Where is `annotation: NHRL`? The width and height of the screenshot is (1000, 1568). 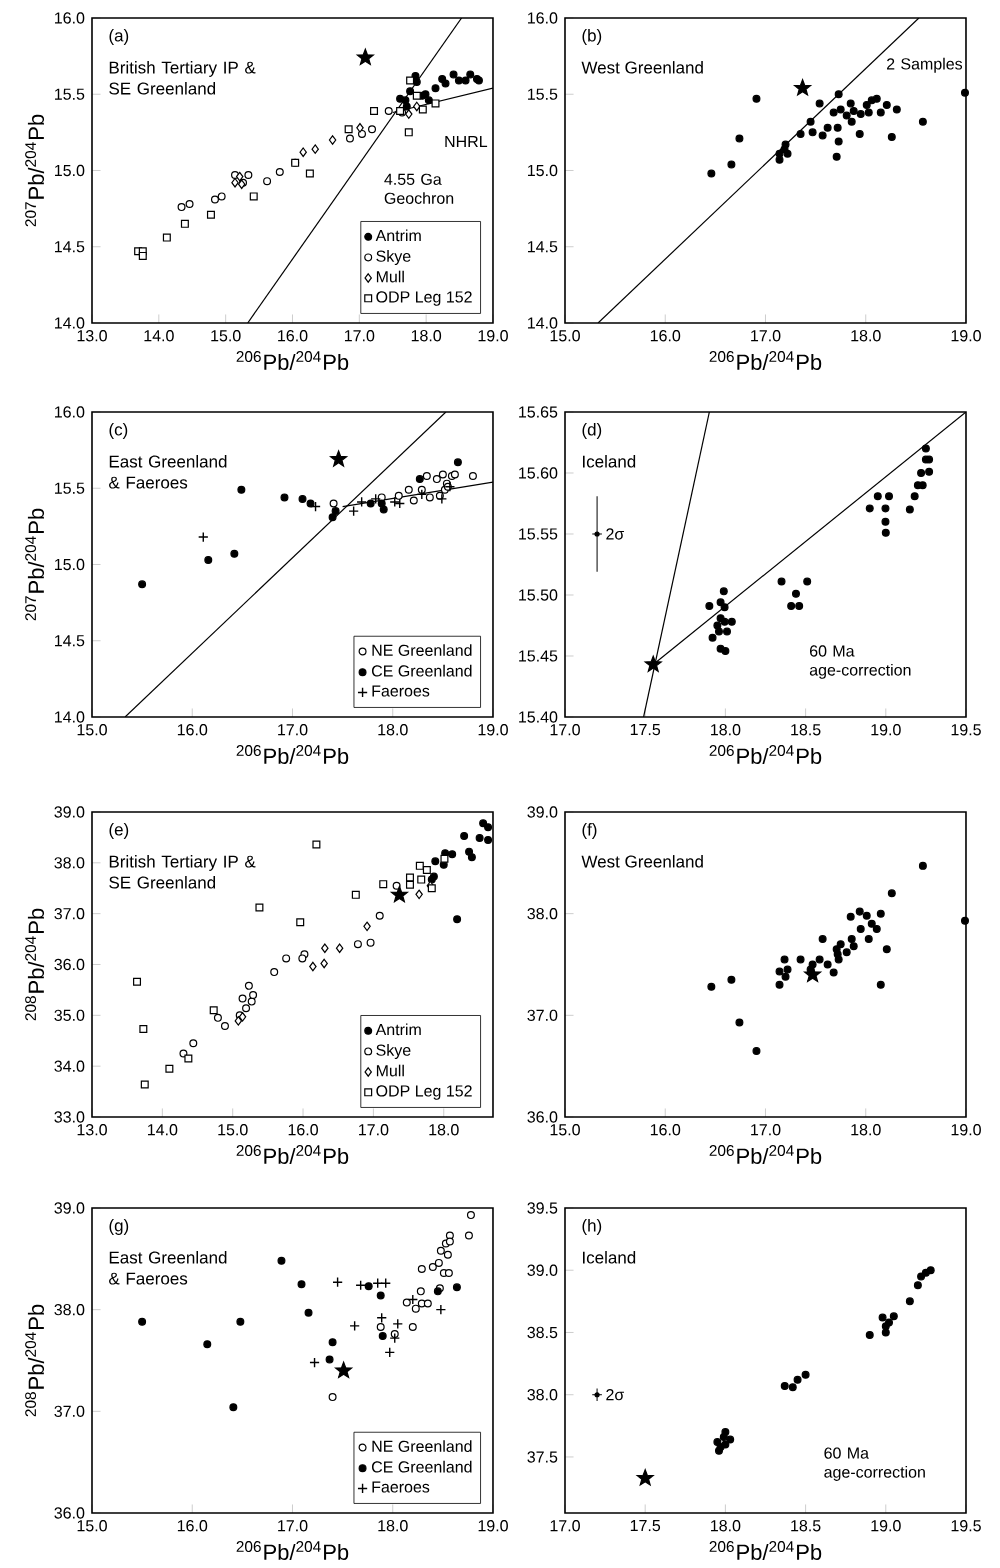 annotation: NHRL is located at coordinates (466, 142).